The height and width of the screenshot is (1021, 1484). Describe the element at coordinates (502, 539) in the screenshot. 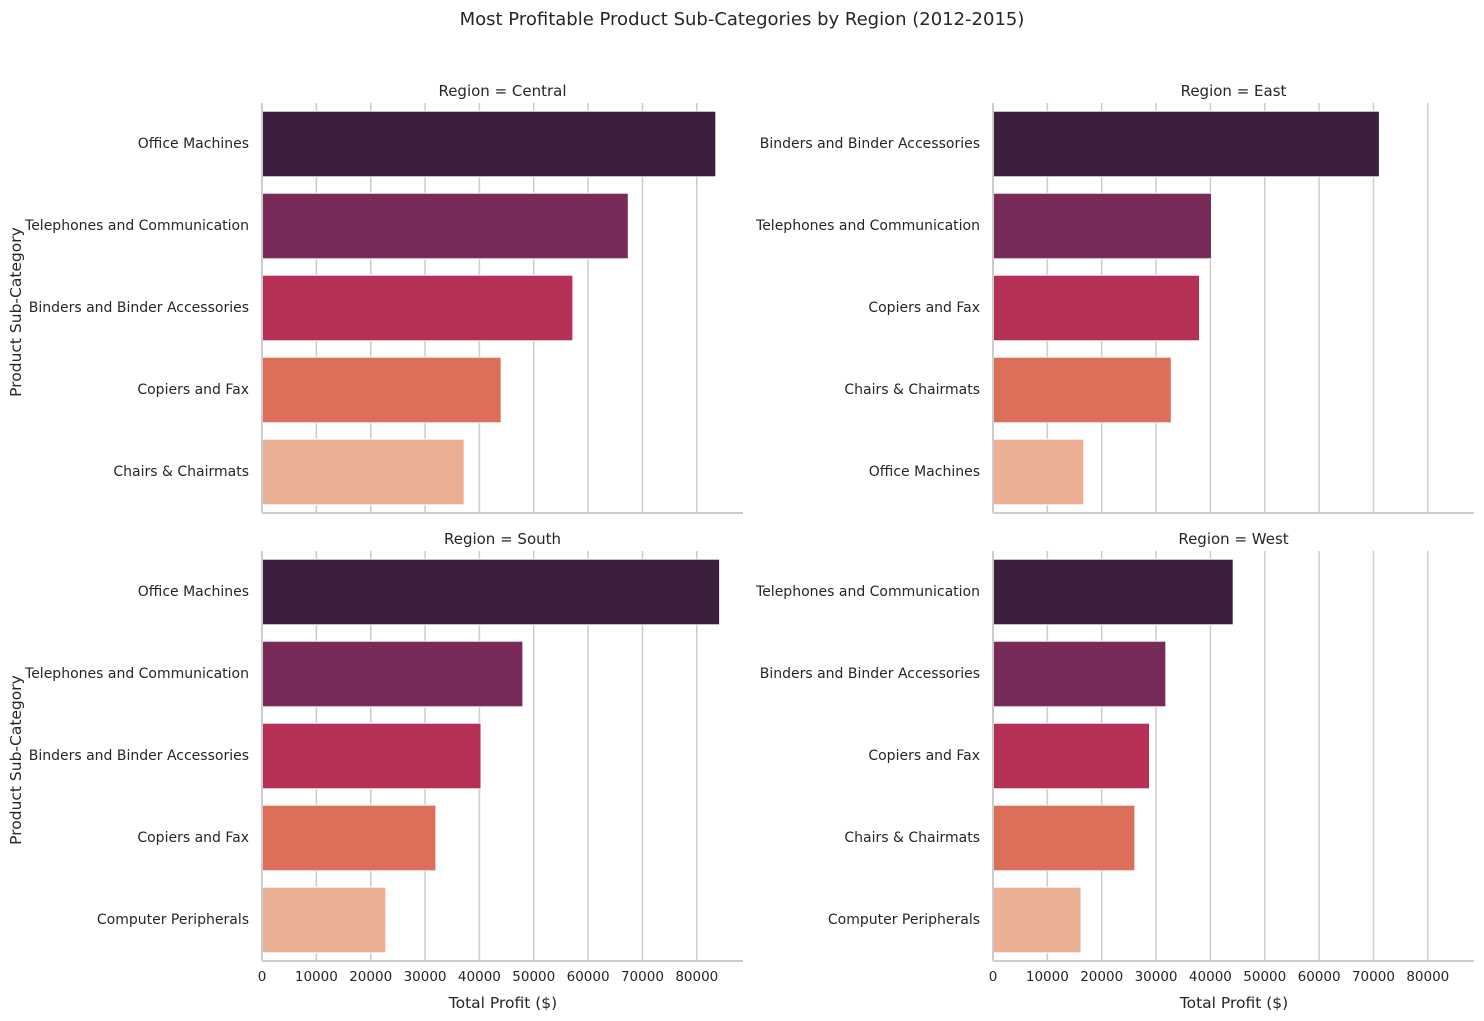

I see `panel-title: Region = South` at that location.